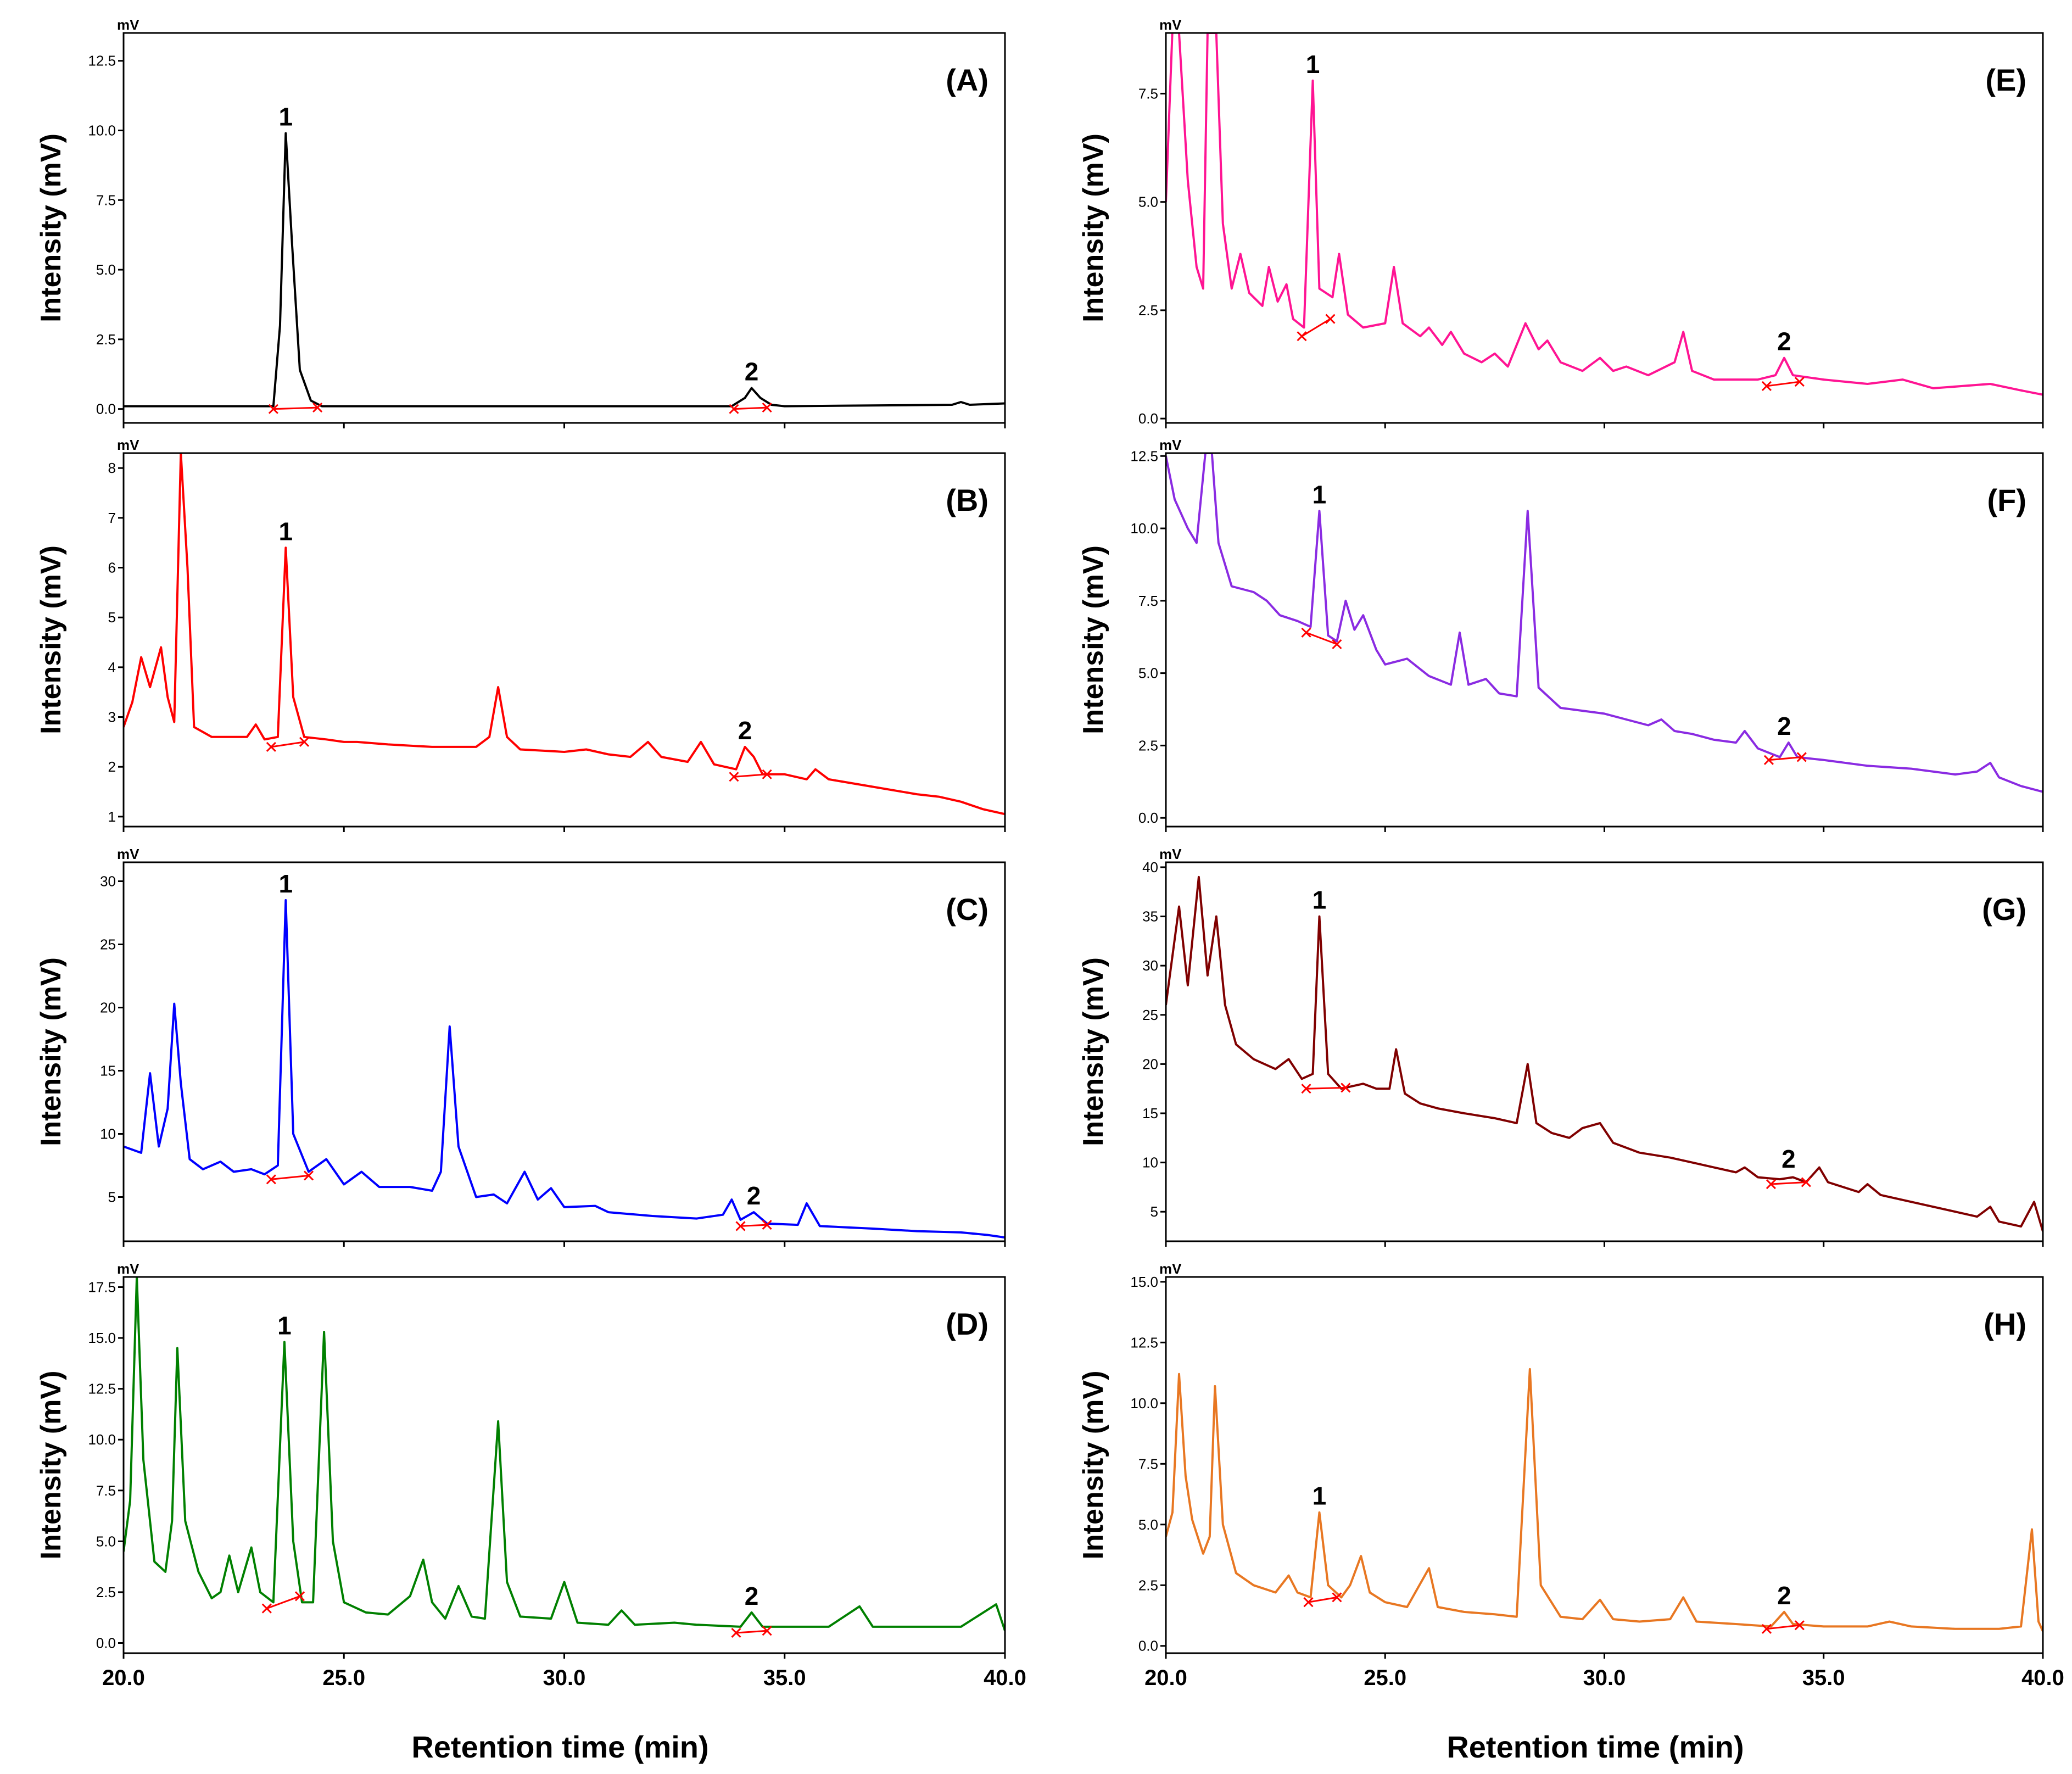  Describe the element at coordinates (967, 1324) in the screenshot. I see `panel-letter: (D)` at that location.